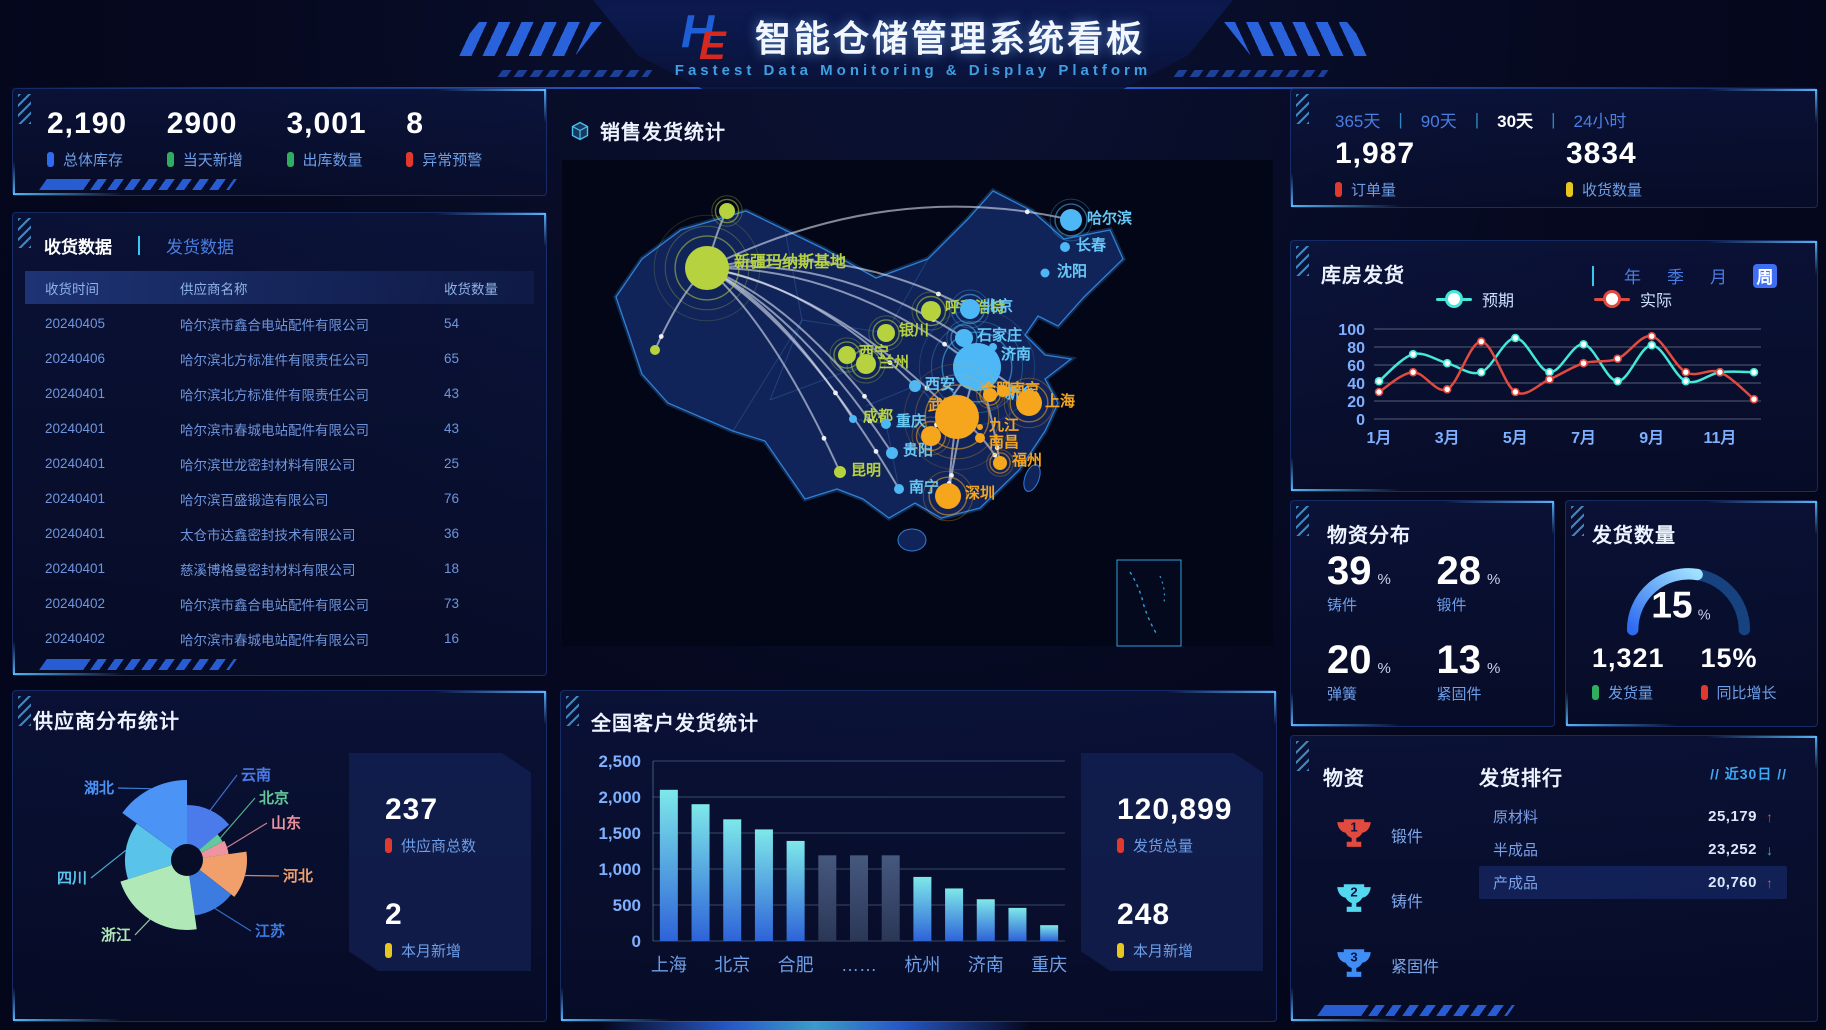 This screenshot has width=1826, height=1030. Describe the element at coordinates (1732, 882) in the screenshot. I see `rank-value: 20,760` at that location.